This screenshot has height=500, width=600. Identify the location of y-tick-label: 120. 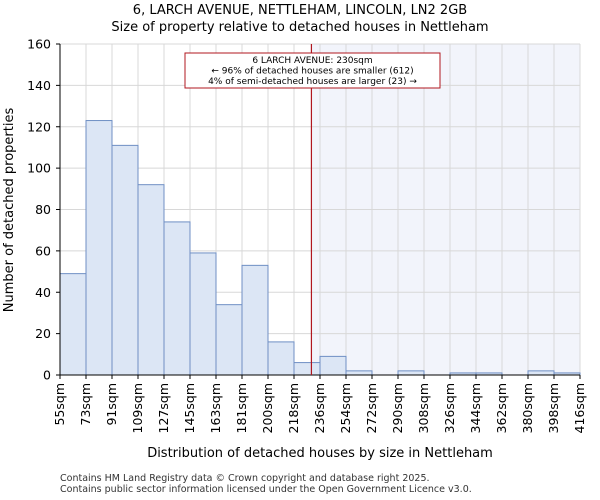
(39, 126).